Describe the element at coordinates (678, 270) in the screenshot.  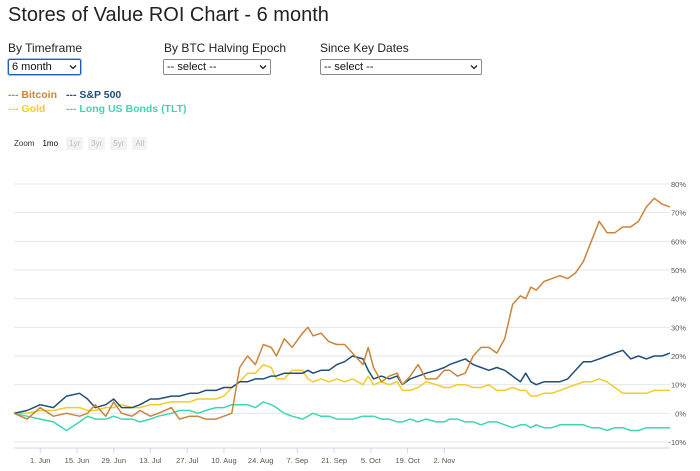
I see `y-tick-label: 50%` at that location.